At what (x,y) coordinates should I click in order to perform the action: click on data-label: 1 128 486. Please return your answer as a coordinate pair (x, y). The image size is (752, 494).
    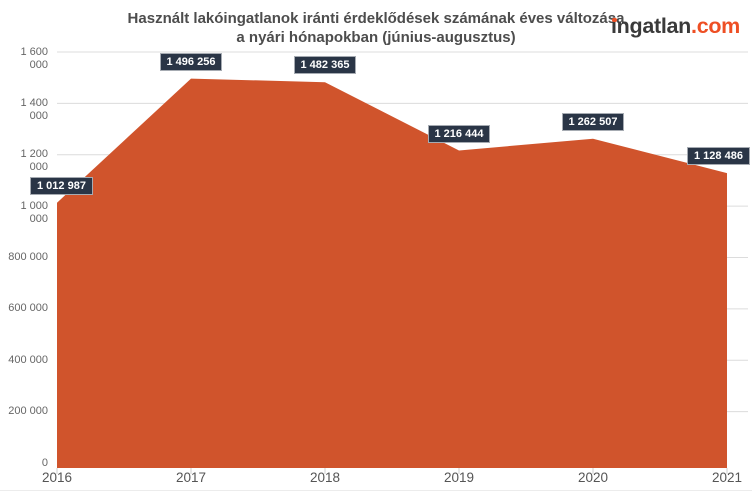
    Looking at the image, I should click on (718, 156).